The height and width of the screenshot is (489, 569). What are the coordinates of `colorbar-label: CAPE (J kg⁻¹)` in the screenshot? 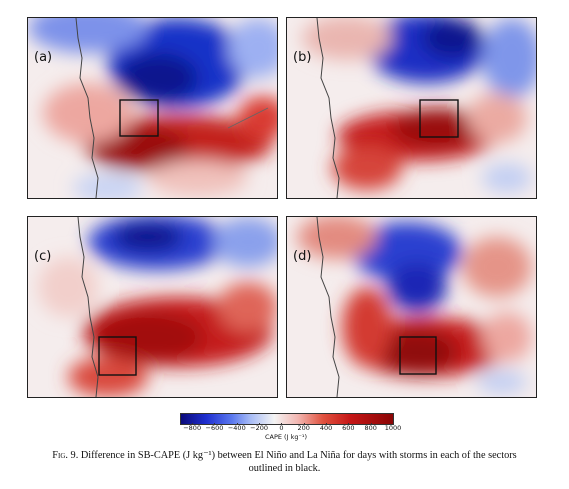 It's located at (286, 437).